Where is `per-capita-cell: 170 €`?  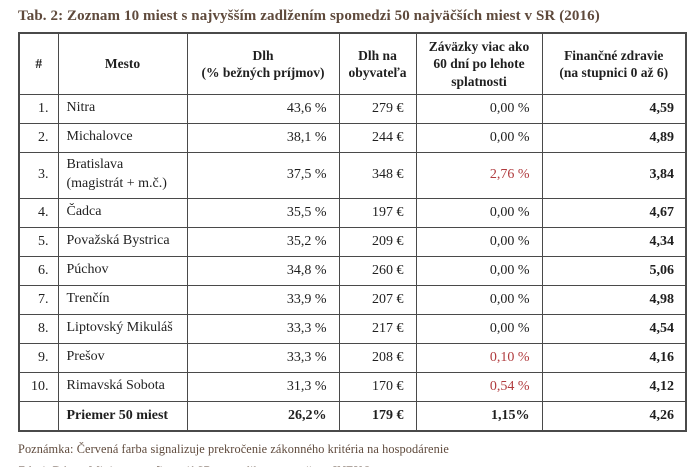 per-capita-cell: 170 € is located at coordinates (377, 386).